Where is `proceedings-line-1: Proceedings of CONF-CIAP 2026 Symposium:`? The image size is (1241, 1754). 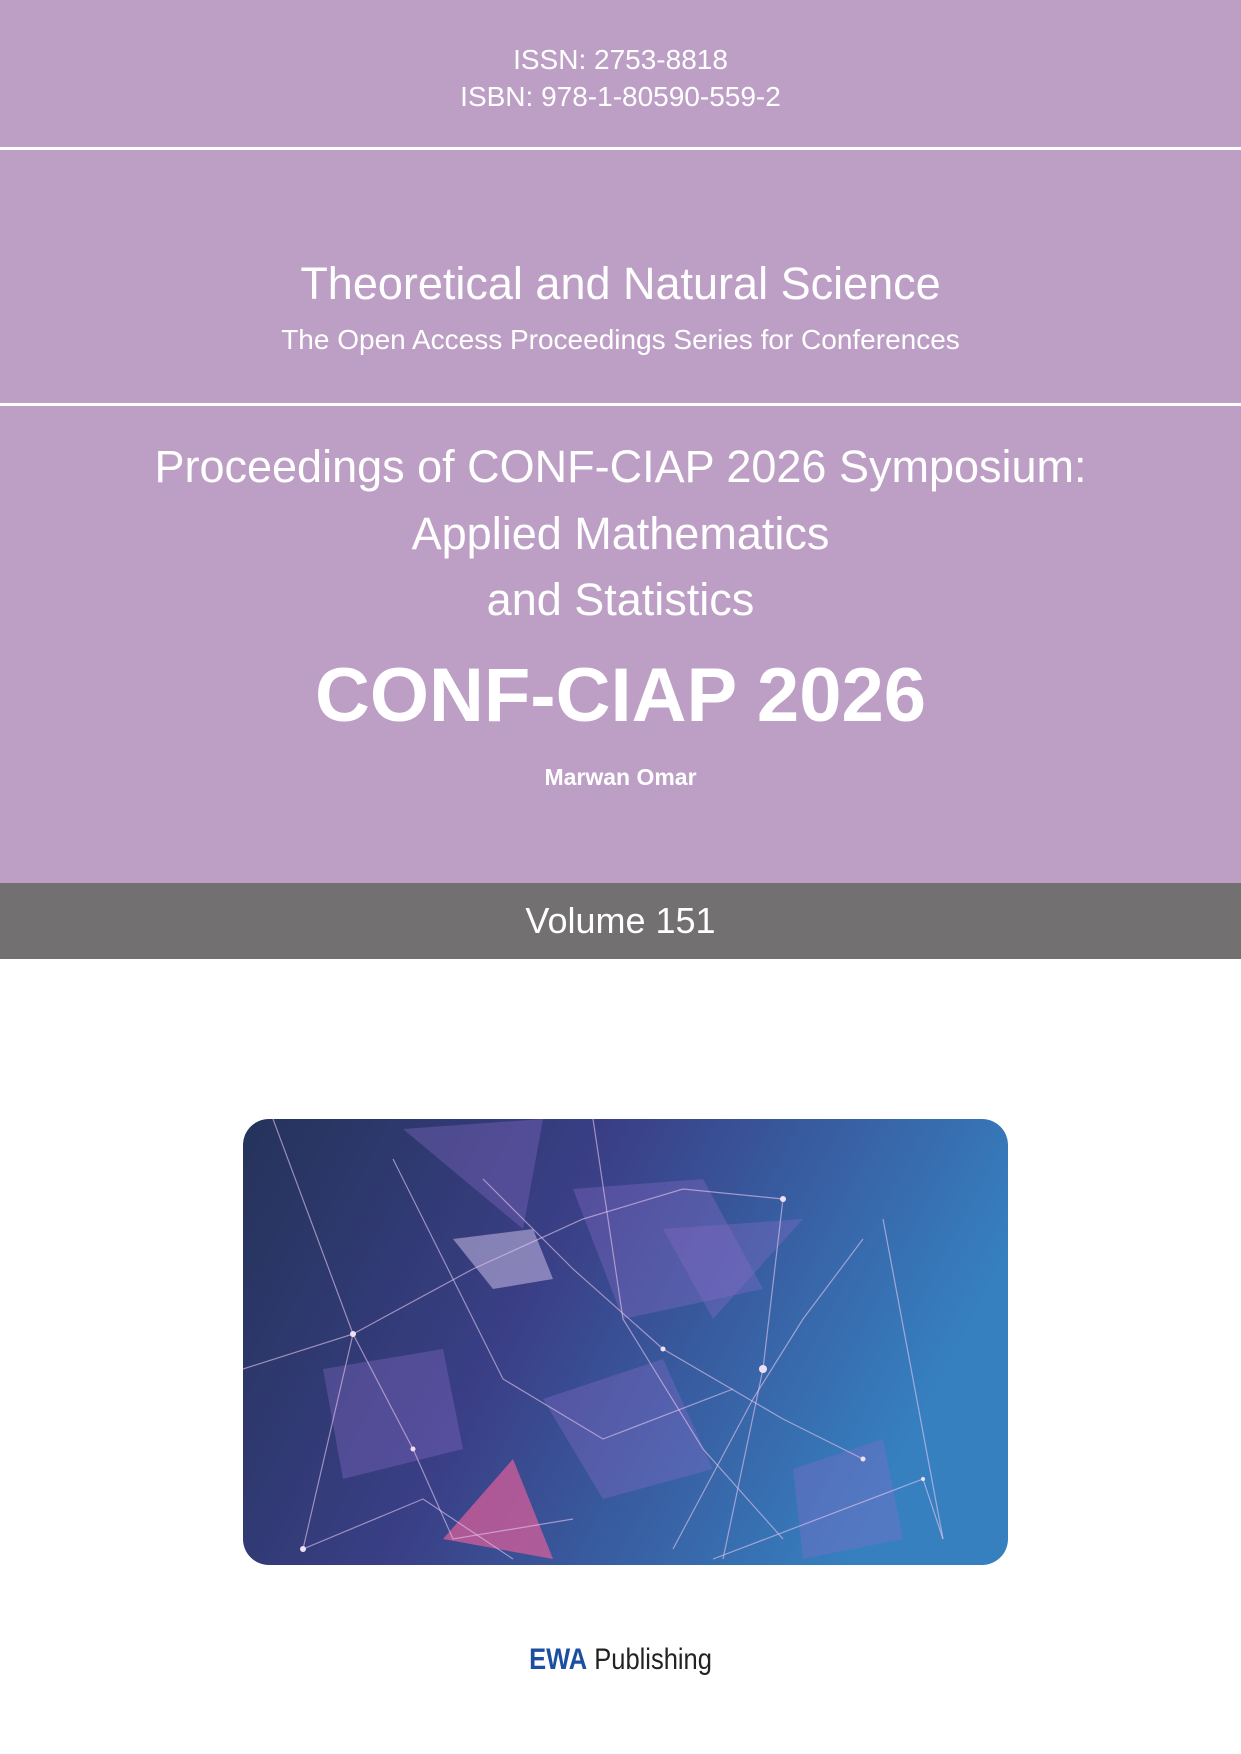
proceedings-line-1: Proceedings of CONF-CIAP 2026 Symposium: is located at coordinates (620, 466).